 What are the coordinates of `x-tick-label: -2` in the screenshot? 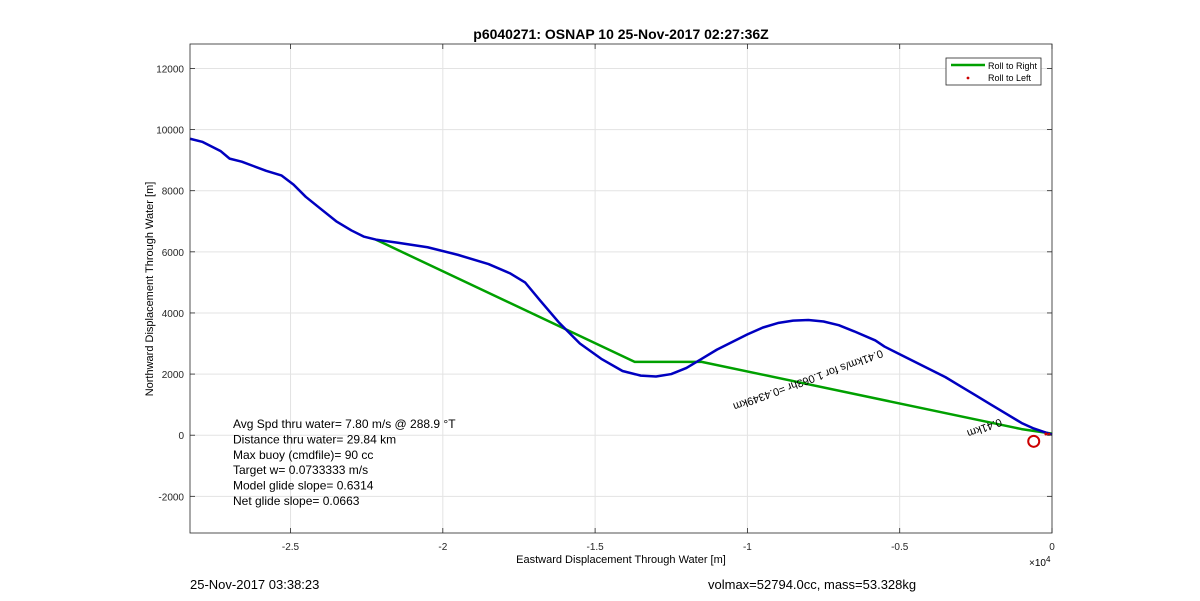 It's located at (442, 547).